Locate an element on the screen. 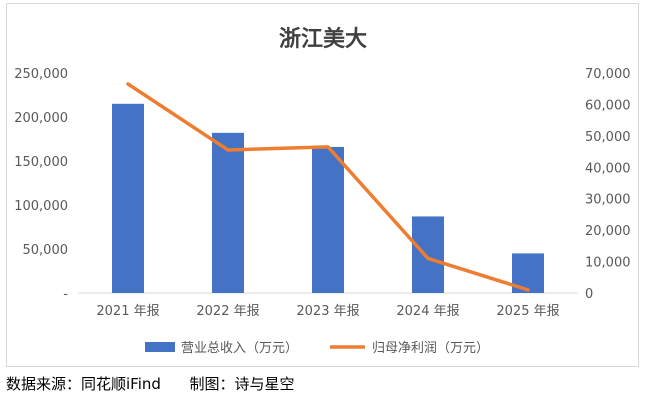  left-tick-label: 50,000 is located at coordinates (46, 250).